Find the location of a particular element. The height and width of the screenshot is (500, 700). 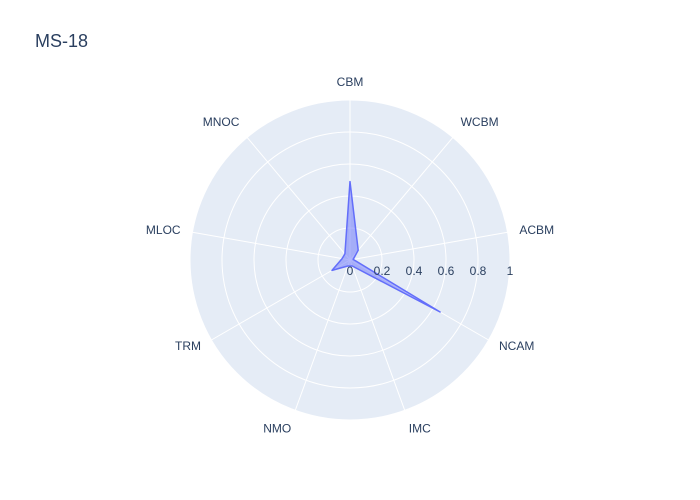

radial-tick-label: 0.4 is located at coordinates (414, 271).